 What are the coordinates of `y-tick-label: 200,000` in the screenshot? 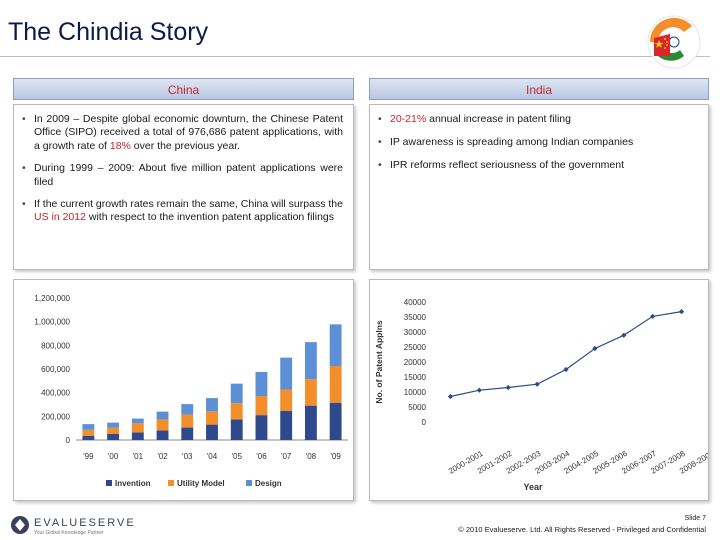 It's located at (55, 416).